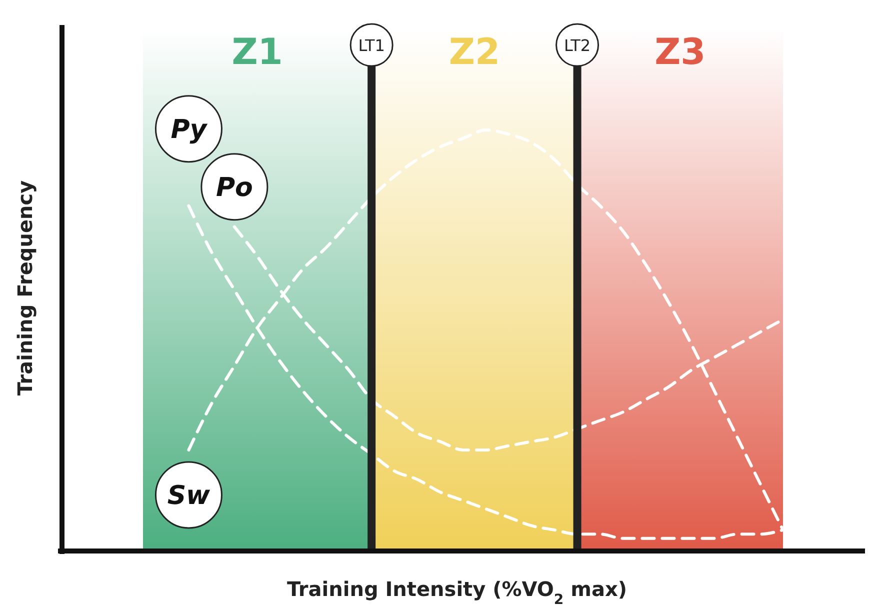 This screenshot has width=895, height=614. I want to click on series-label: Sw, so click(189, 495).